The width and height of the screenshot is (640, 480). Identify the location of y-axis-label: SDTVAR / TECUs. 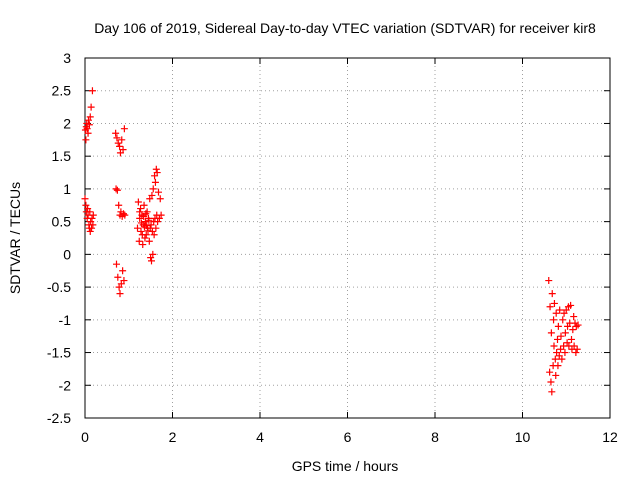
(15, 238).